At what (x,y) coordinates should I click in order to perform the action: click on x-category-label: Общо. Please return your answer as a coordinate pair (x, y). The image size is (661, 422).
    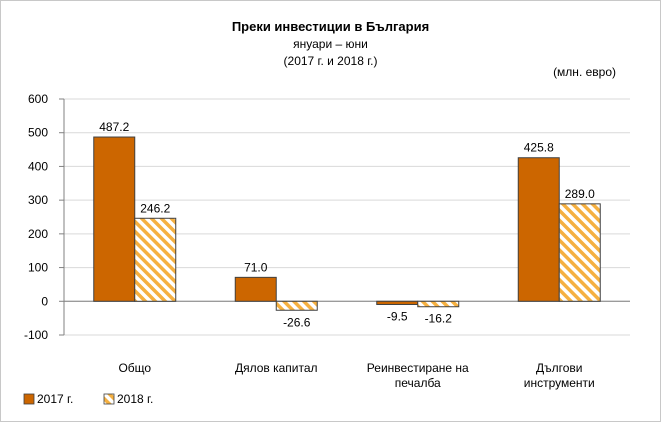
    Looking at the image, I should click on (134, 368).